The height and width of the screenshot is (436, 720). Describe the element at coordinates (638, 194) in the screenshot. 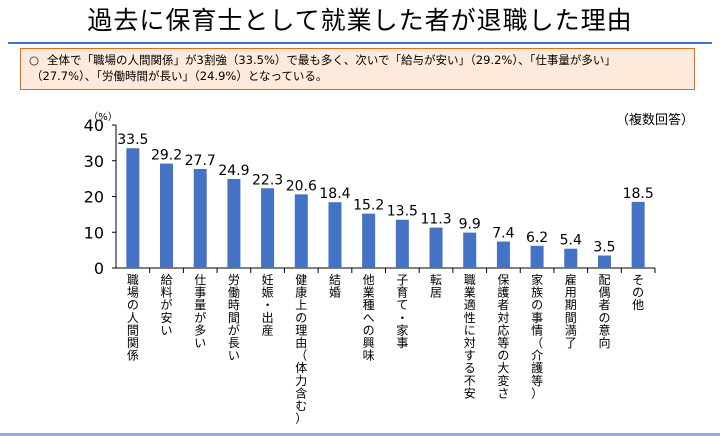

I see `bar-value-label: 18.5` at that location.